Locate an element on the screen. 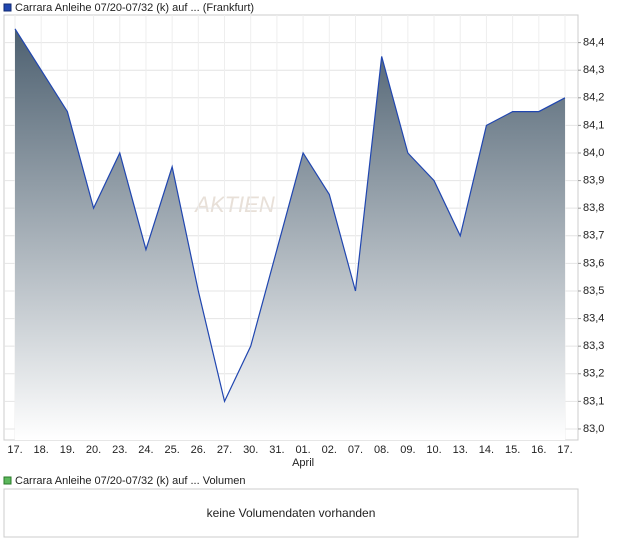 The height and width of the screenshot is (546, 620). x-tick-label: 18. is located at coordinates (41, 450).